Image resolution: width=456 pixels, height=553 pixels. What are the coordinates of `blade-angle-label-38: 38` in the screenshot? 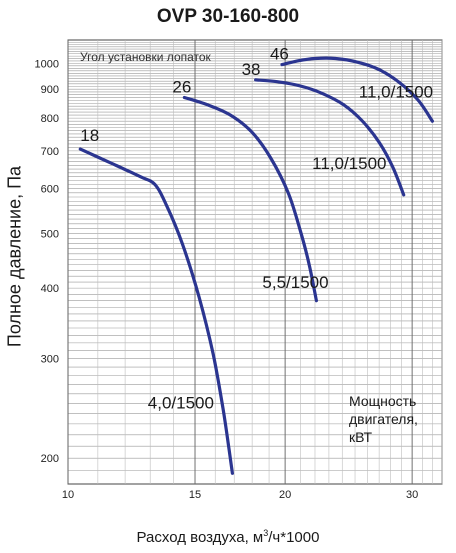 It's located at (251, 69).